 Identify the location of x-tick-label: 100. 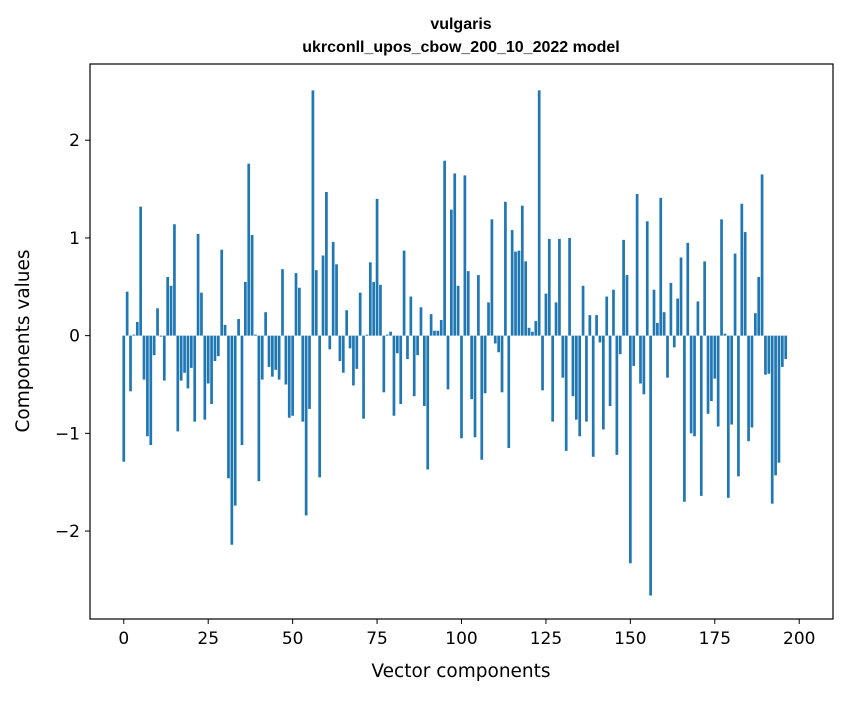
(461, 639).